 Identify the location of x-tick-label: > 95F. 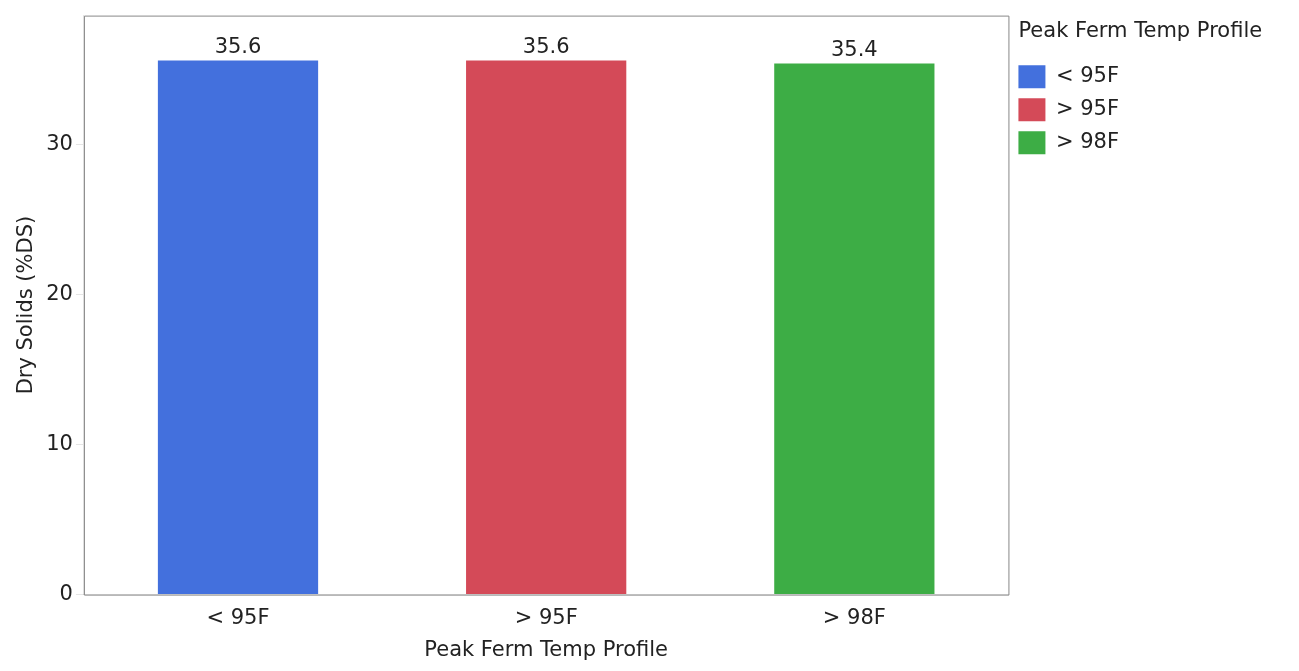
(546, 616).